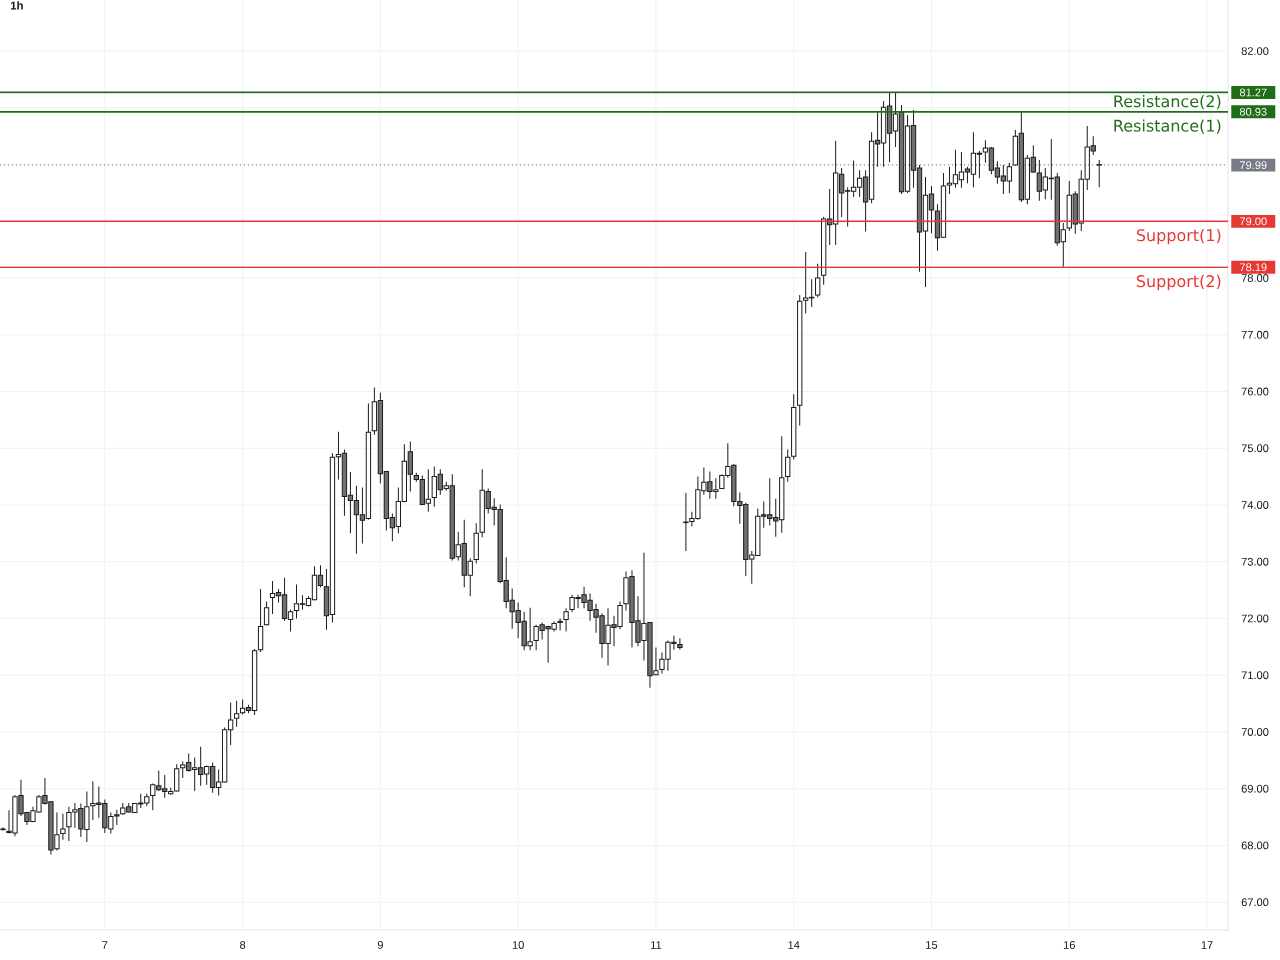 Image resolution: width=1280 pixels, height=960 pixels. What do you see at coordinates (932, 945) in the screenshot?
I see `x-tick-label: 15` at bounding box center [932, 945].